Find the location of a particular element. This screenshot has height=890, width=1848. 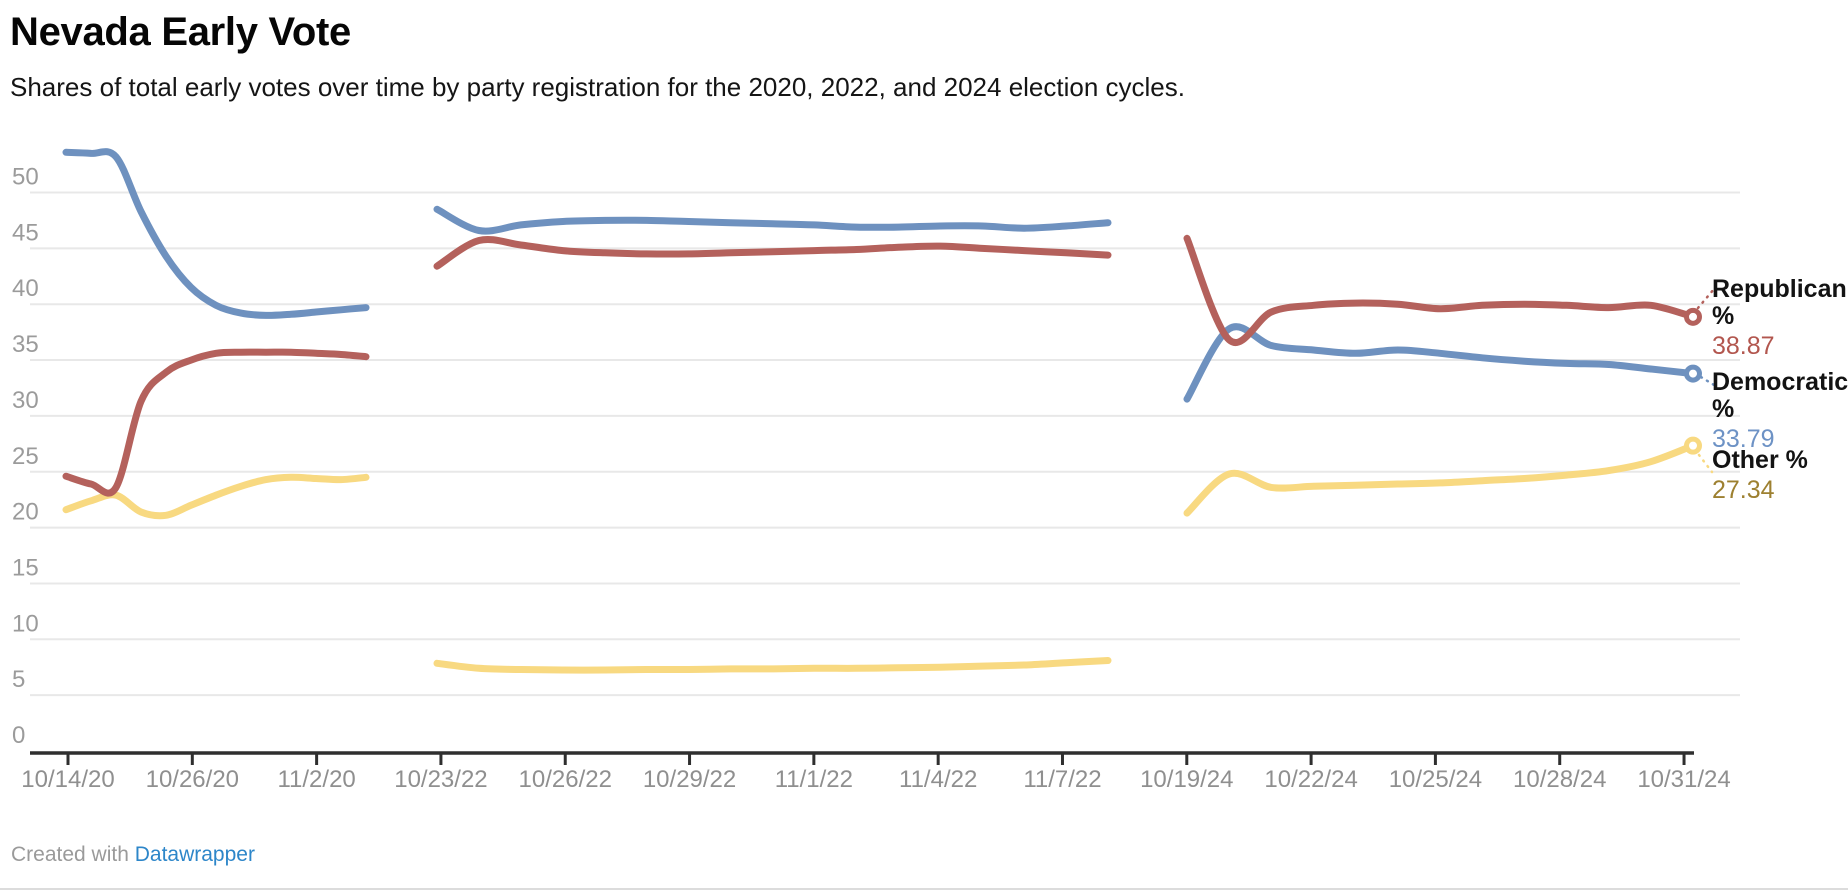

series-name-democratic: Democratic % is located at coordinates (1780, 395).